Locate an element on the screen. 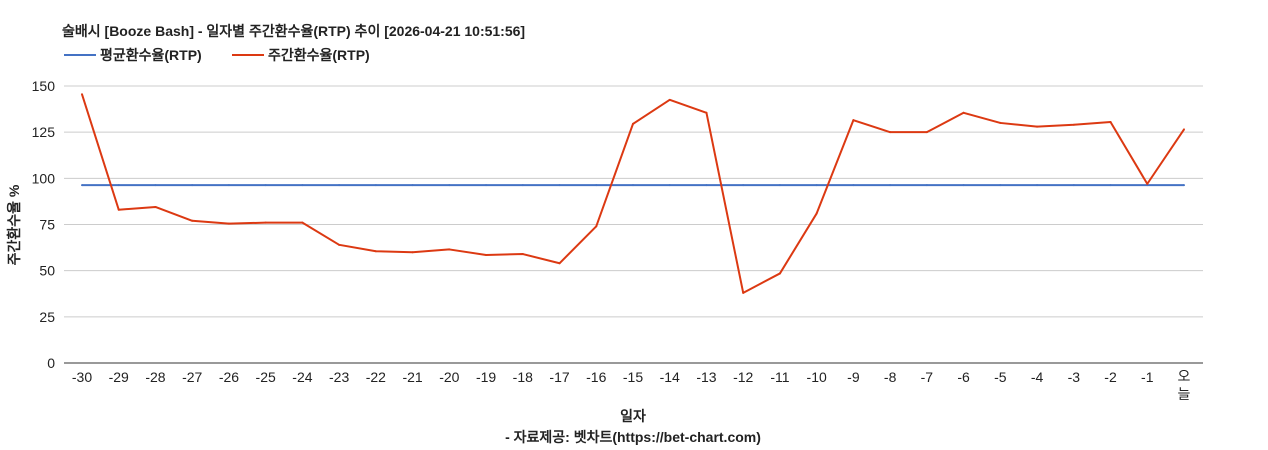 Image resolution: width=1268 pixels, height=450 pixels. x-tick-label: -22 is located at coordinates (376, 377).